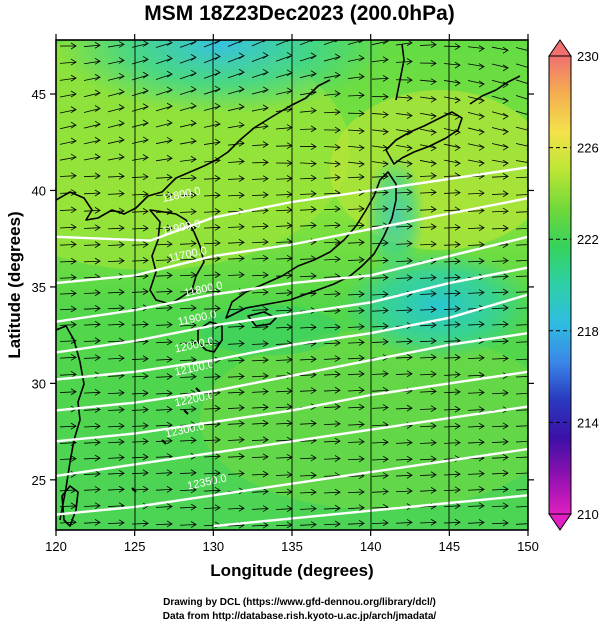  Describe the element at coordinates (560, 285) in the screenshot. I see `colorbar-scale` at that location.